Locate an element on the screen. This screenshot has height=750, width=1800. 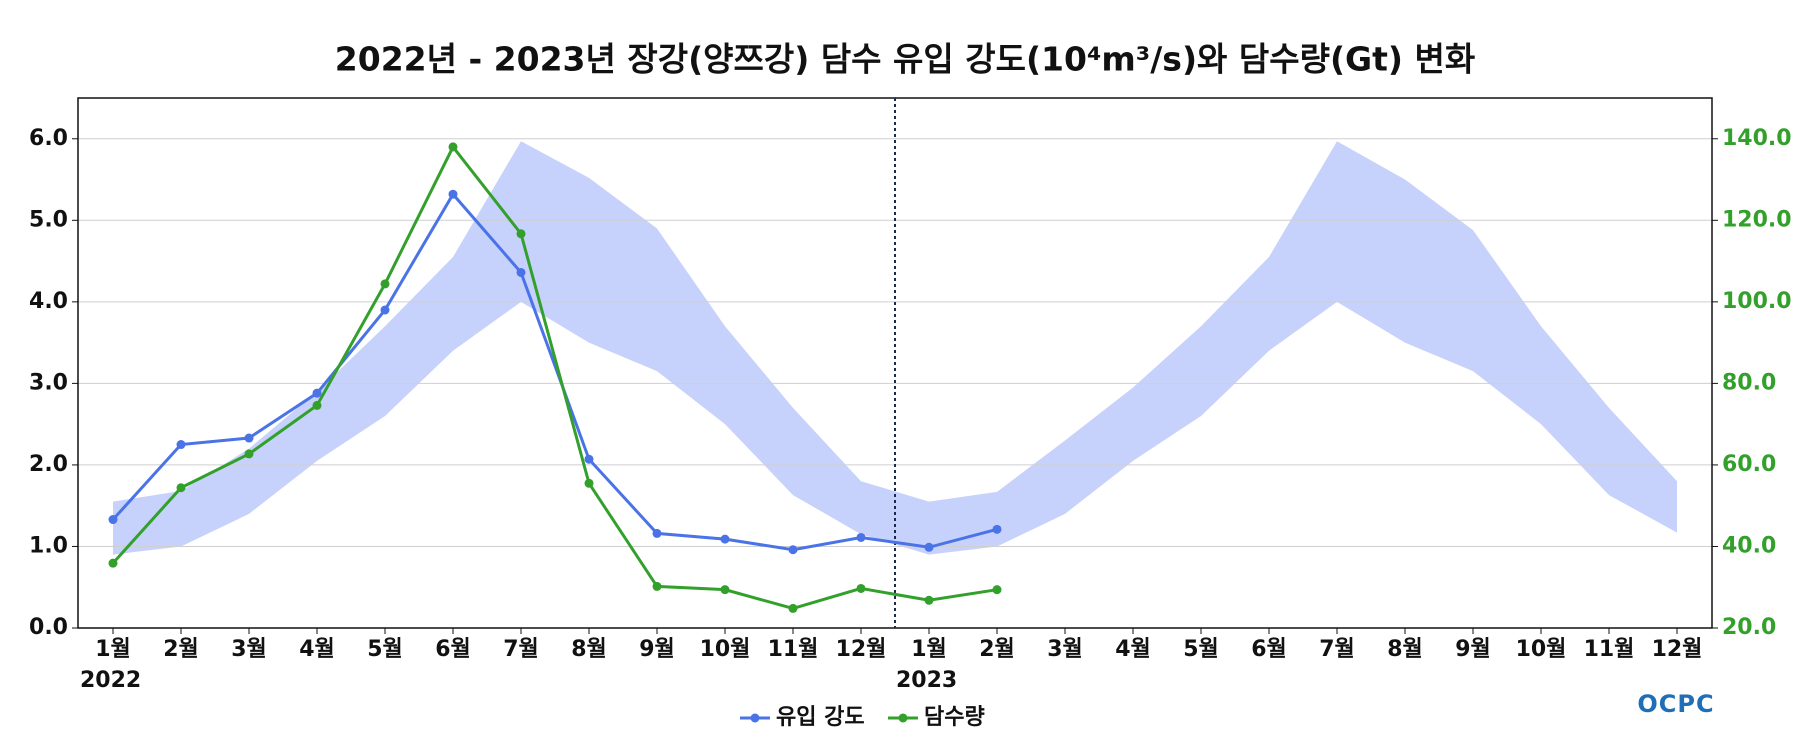
y2-tick-label: 20.0 is located at coordinates (1749, 627).